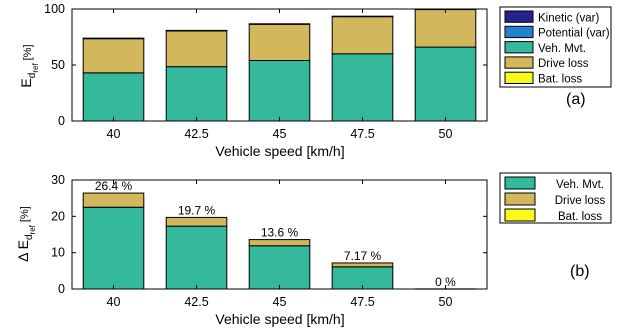 This screenshot has height=329, width=626. What do you see at coordinates (580, 271) in the screenshot?
I see `panel-label-b: (b)` at bounding box center [580, 271].